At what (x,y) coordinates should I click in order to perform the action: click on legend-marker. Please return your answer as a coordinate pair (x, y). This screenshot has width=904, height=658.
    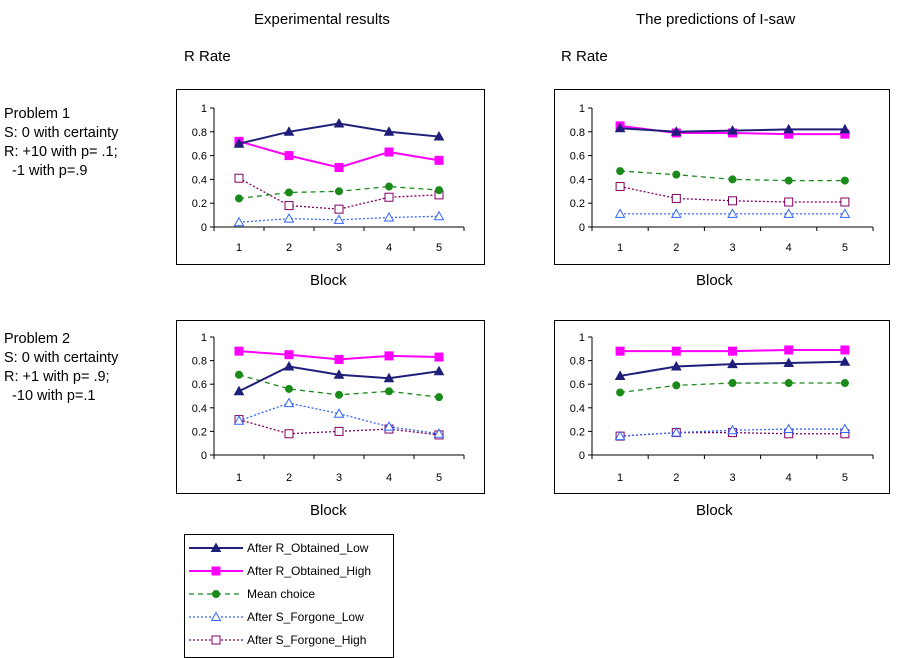
    Looking at the image, I should click on (216, 547).